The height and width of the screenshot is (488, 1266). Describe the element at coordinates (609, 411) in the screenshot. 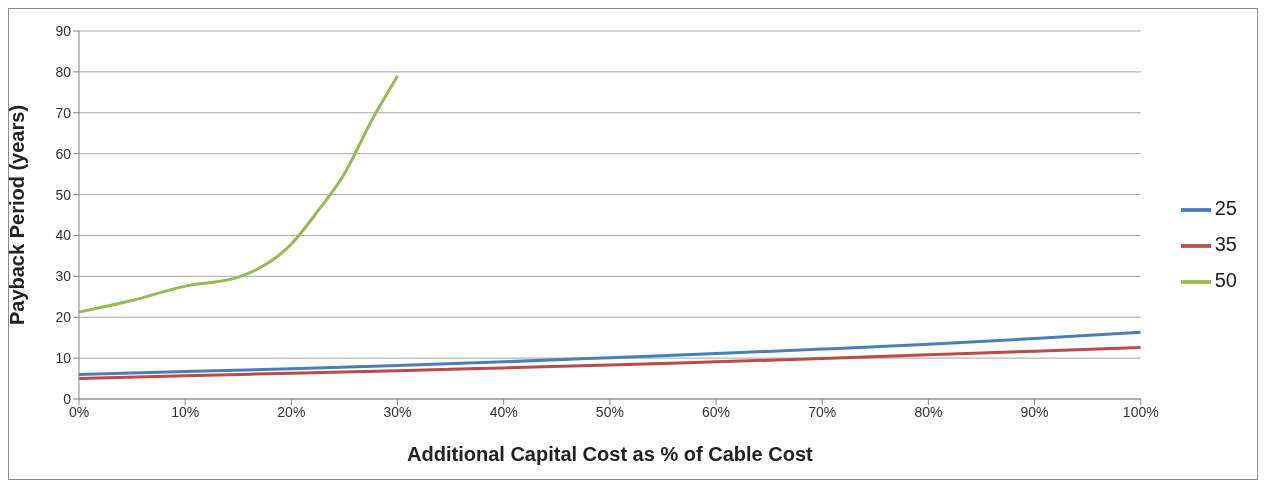

I see `x-tick-label: 50%` at that location.